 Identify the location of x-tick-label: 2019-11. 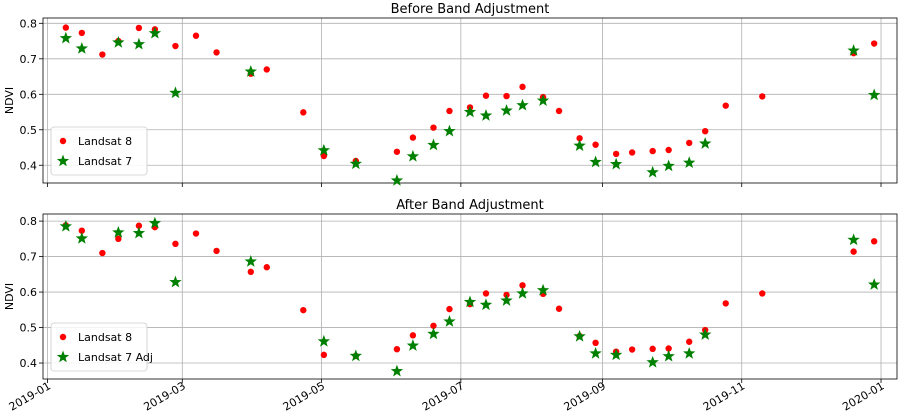
(724, 396).